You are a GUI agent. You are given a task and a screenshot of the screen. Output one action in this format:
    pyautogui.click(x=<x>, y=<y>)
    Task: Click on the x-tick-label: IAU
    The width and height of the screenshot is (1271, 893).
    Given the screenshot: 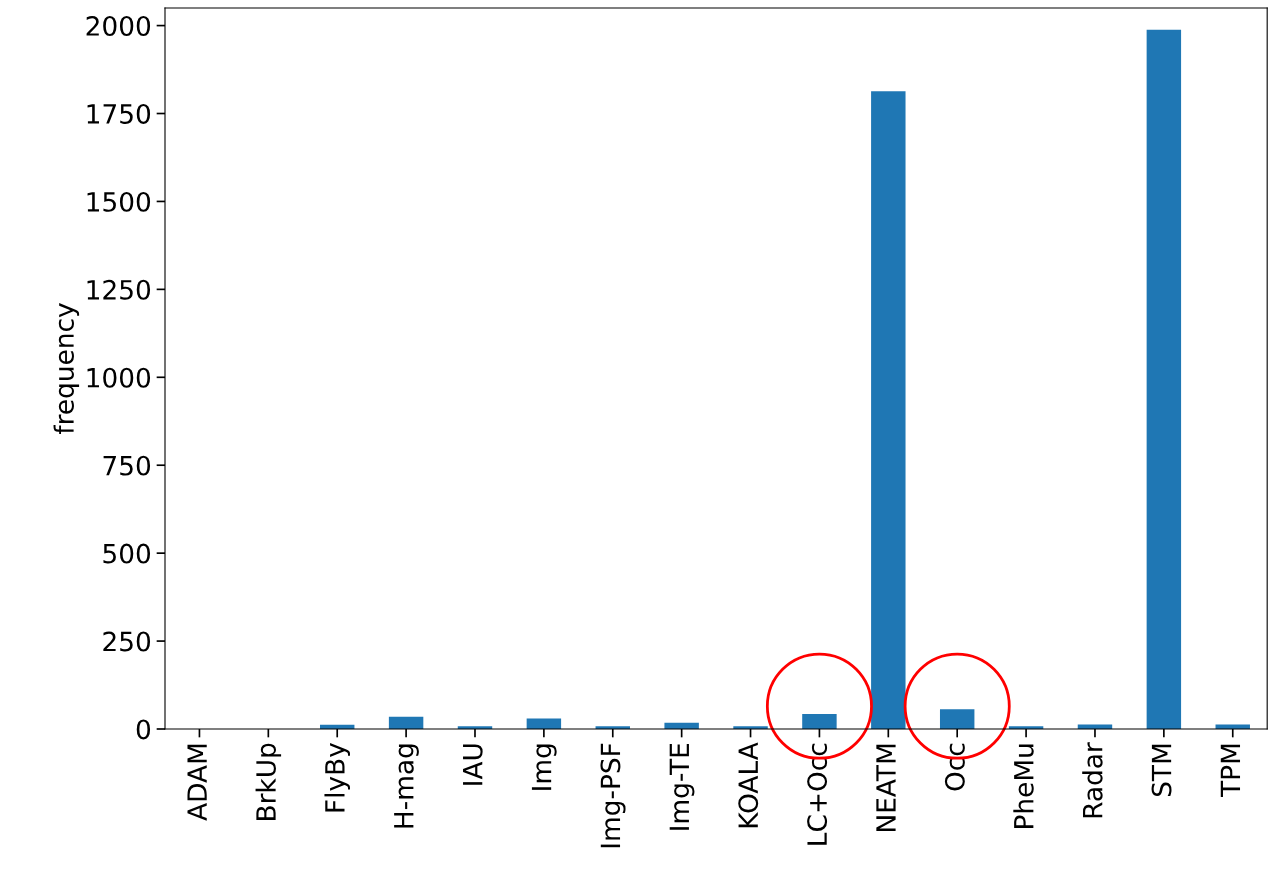 What is the action you would take?
    pyautogui.click(x=473, y=764)
    